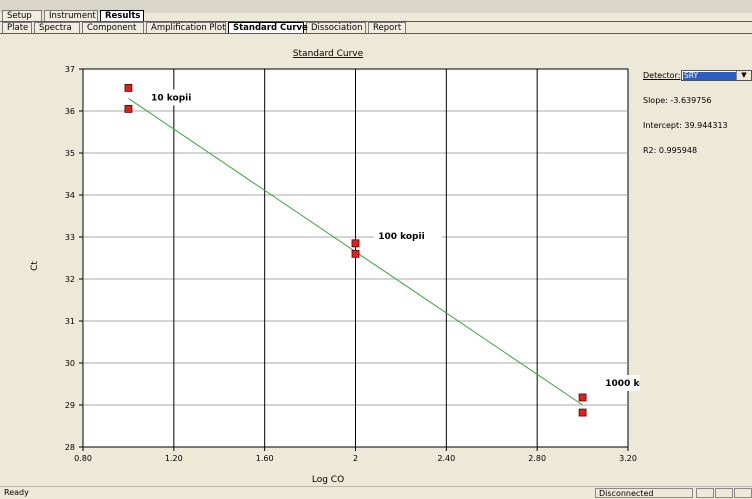 The image size is (752, 499). Describe the element at coordinates (709, 76) in the screenshot. I see `detector-selected-value: SRY` at that location.